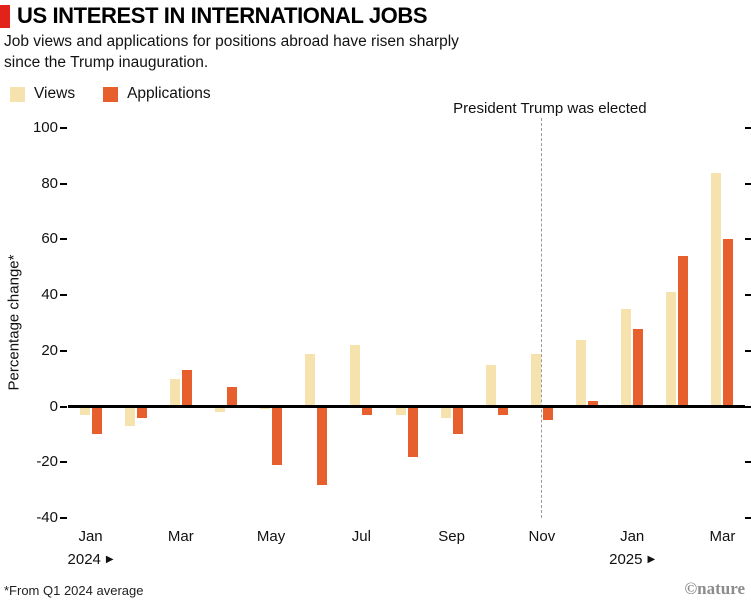 Image resolution: width=751 pixels, height=604 pixels. I want to click on legend-label-views: Views, so click(55, 93).